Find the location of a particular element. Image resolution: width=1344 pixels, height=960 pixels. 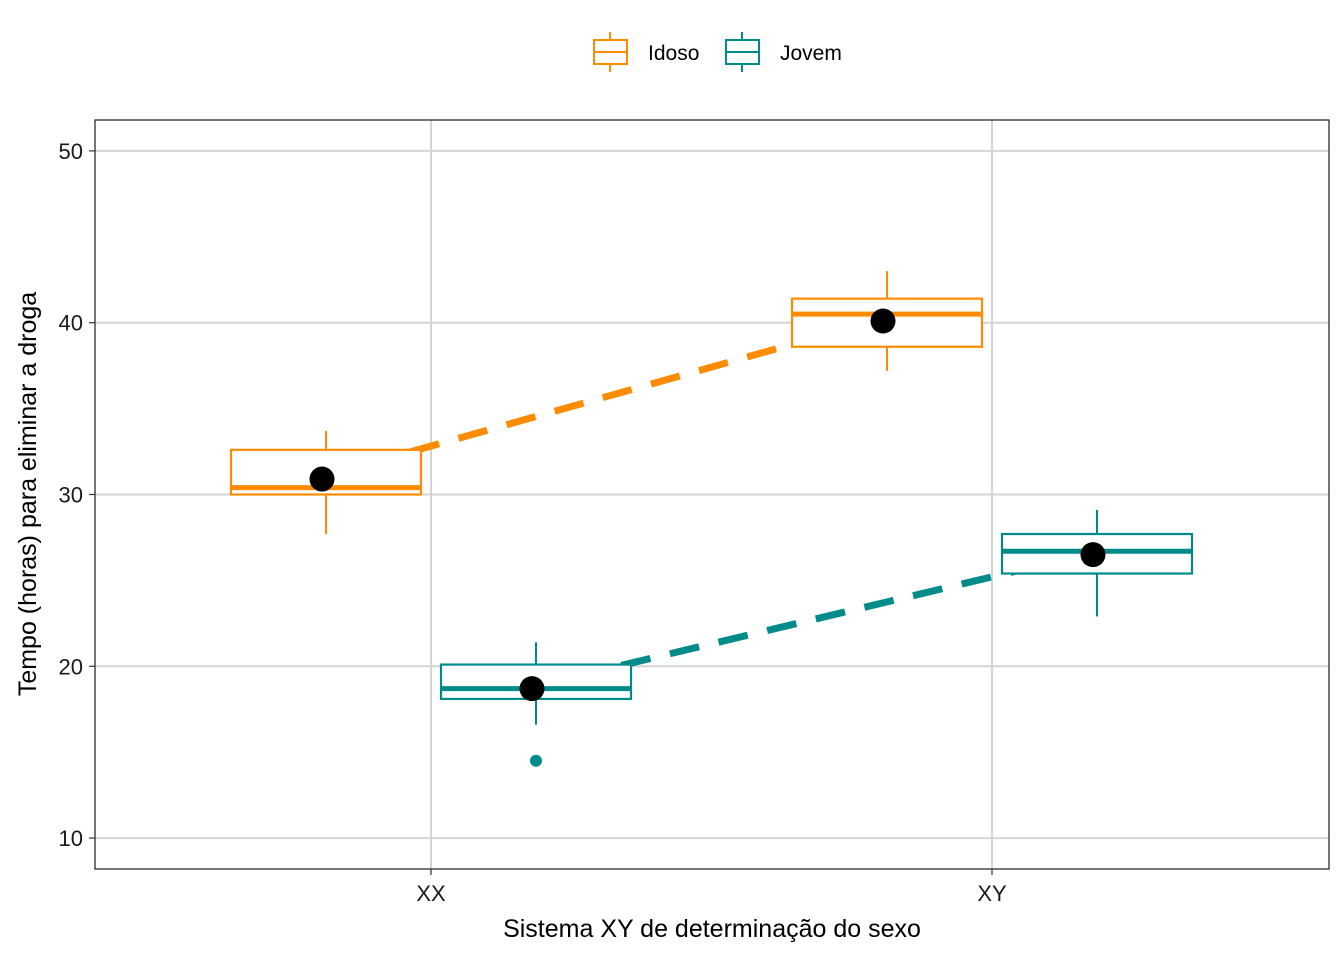

y-axis: 10 20 30 40 50 is located at coordinates (77, 495).